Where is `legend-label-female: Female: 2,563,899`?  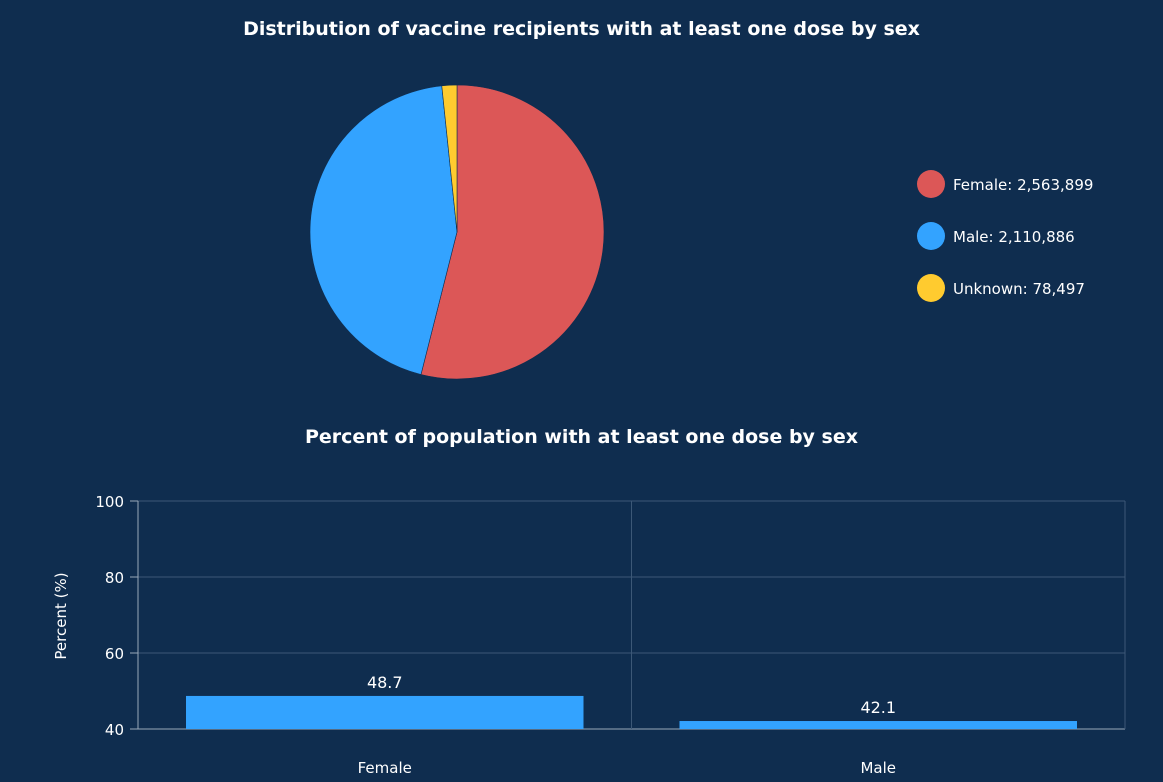
legend-label-female: Female: 2,563,899 is located at coordinates (1023, 185).